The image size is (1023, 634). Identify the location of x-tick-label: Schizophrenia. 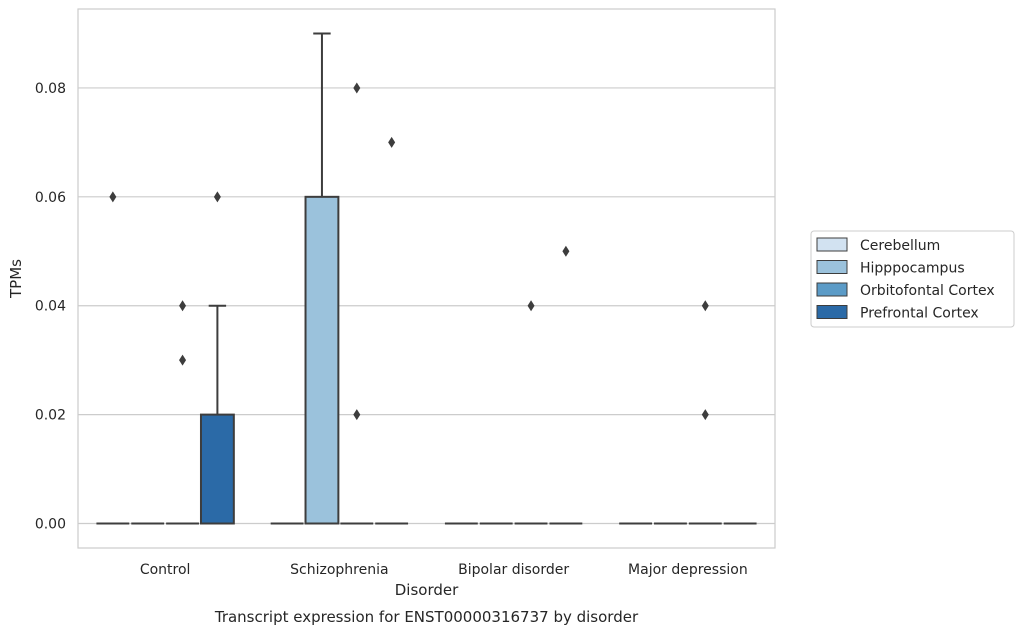
(339, 570).